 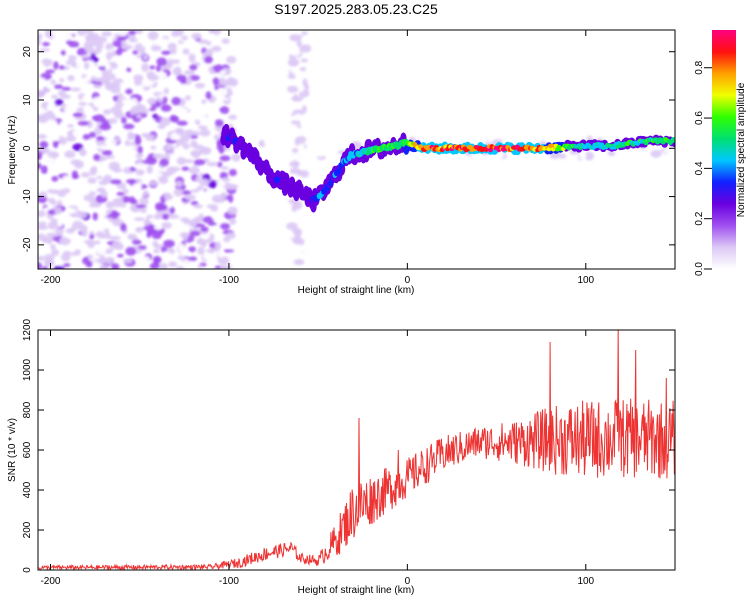 I want to click on colorbar-scale, so click(x=724, y=149).